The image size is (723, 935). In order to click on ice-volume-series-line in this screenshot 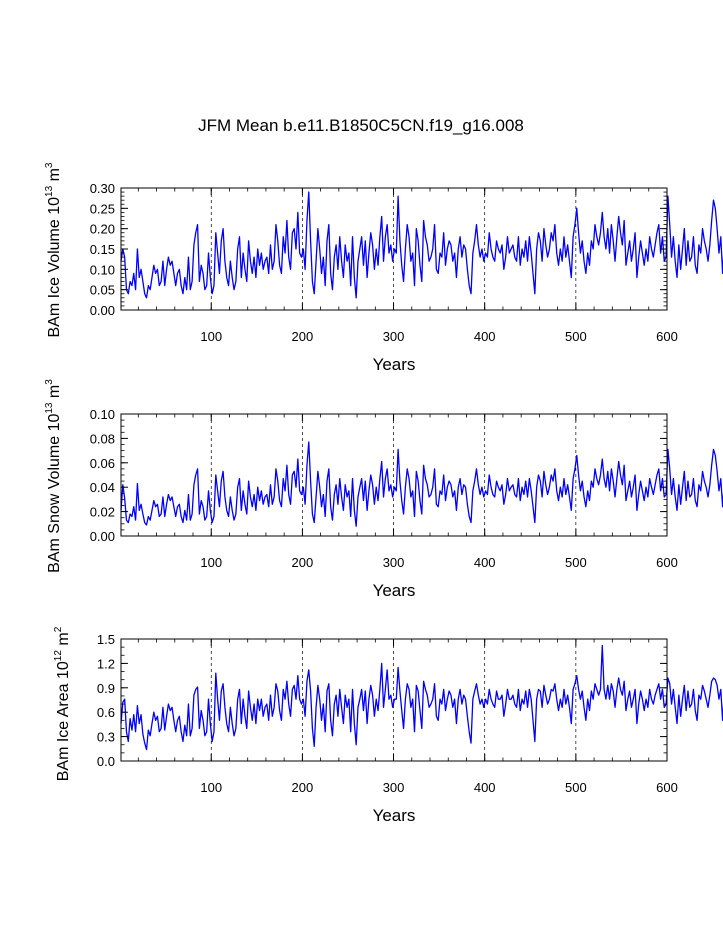, I will do `click(421, 245)`.